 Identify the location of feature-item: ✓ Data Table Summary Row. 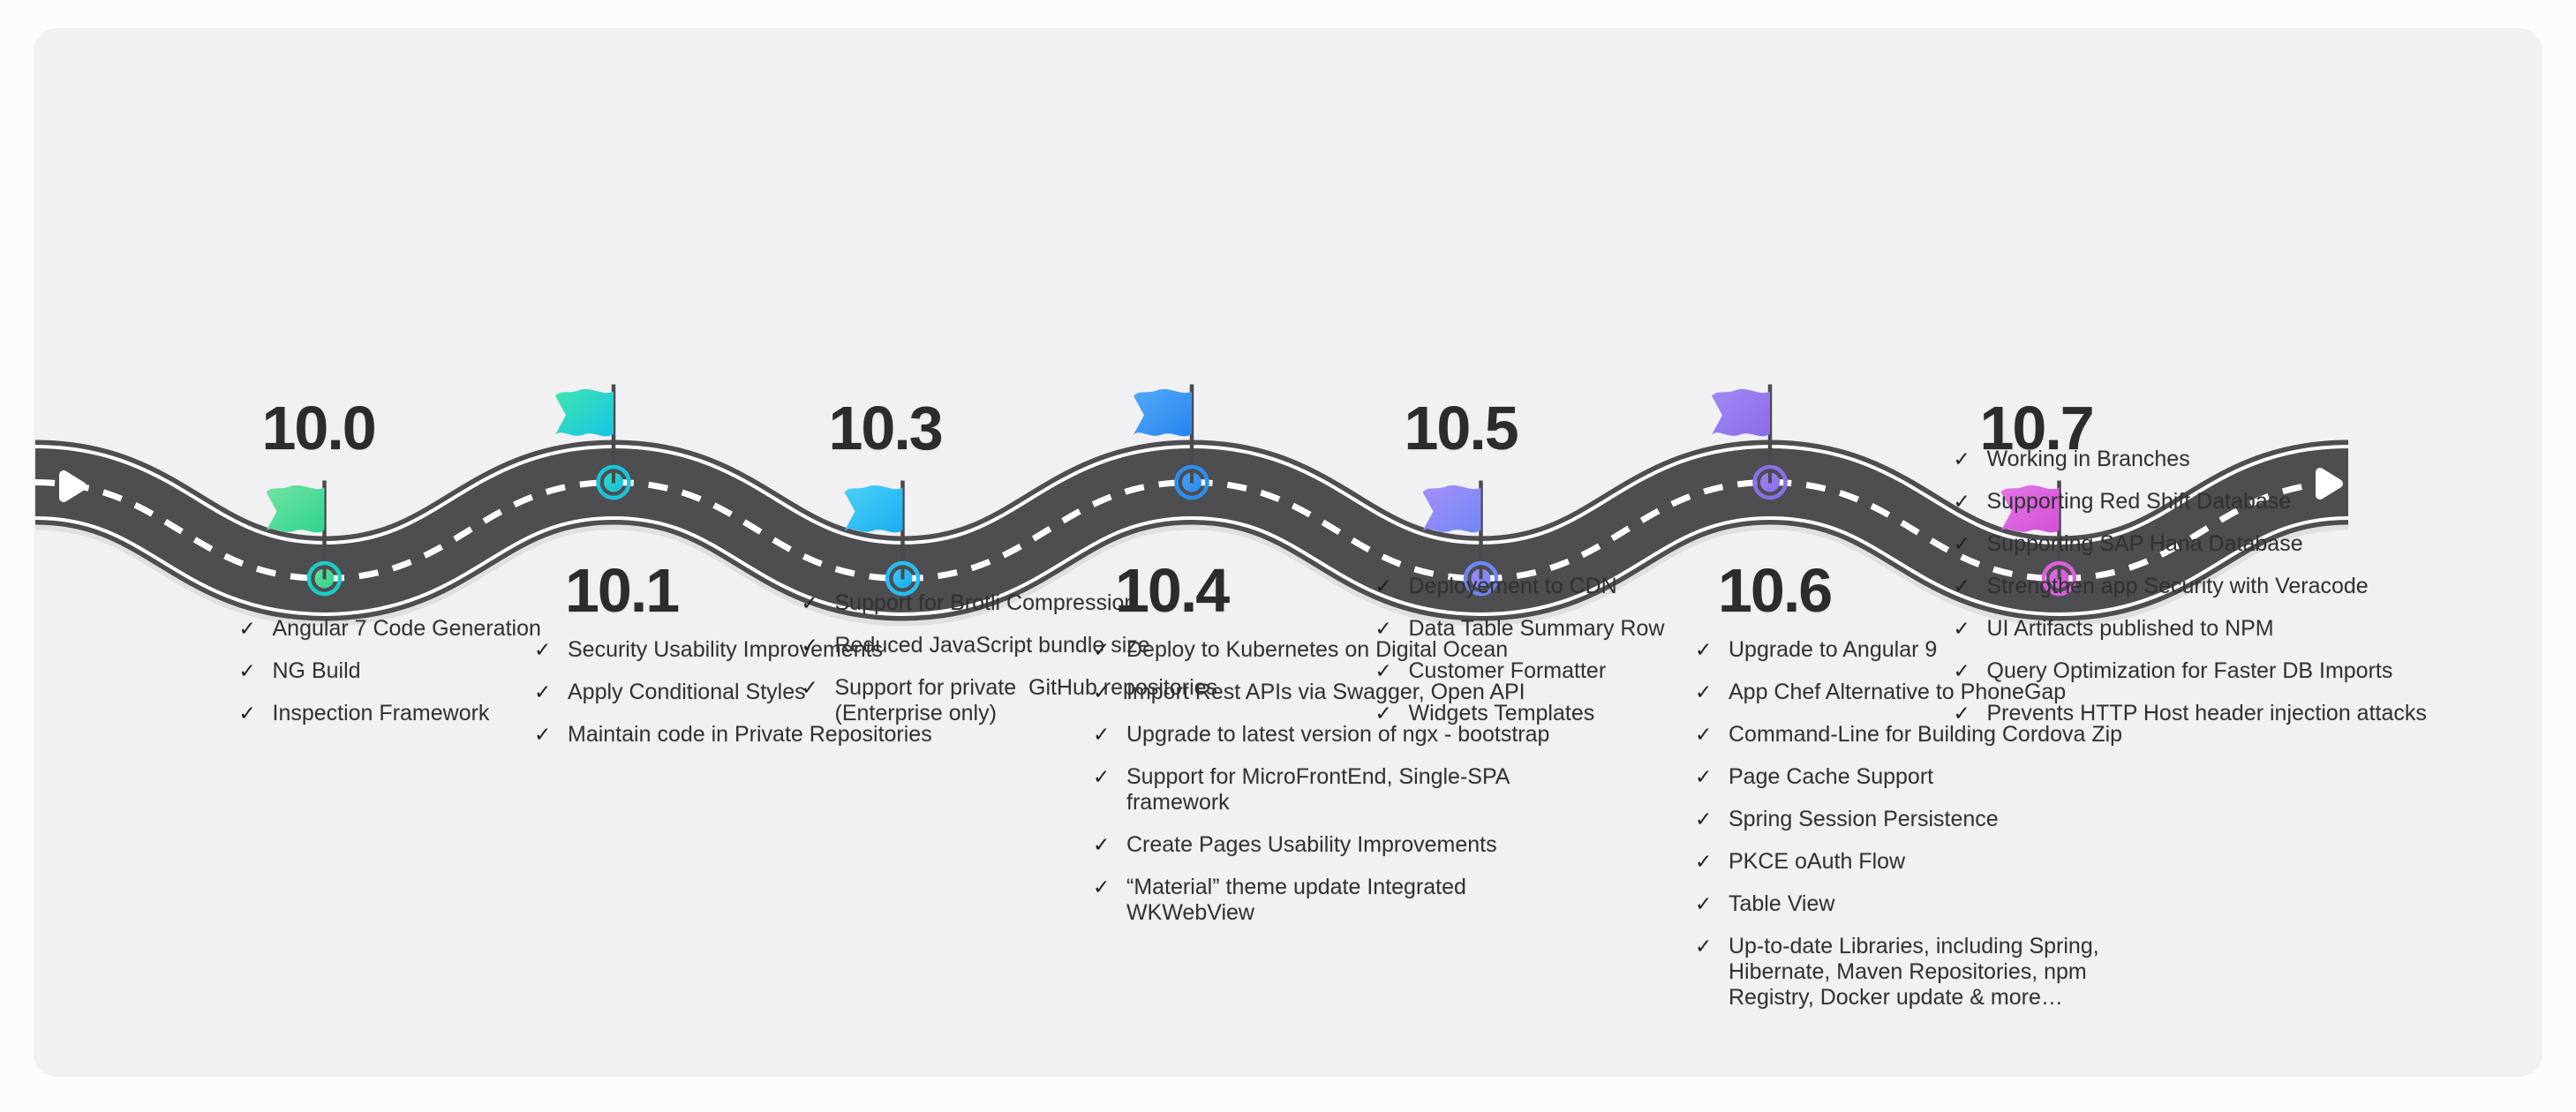
(1520, 629).